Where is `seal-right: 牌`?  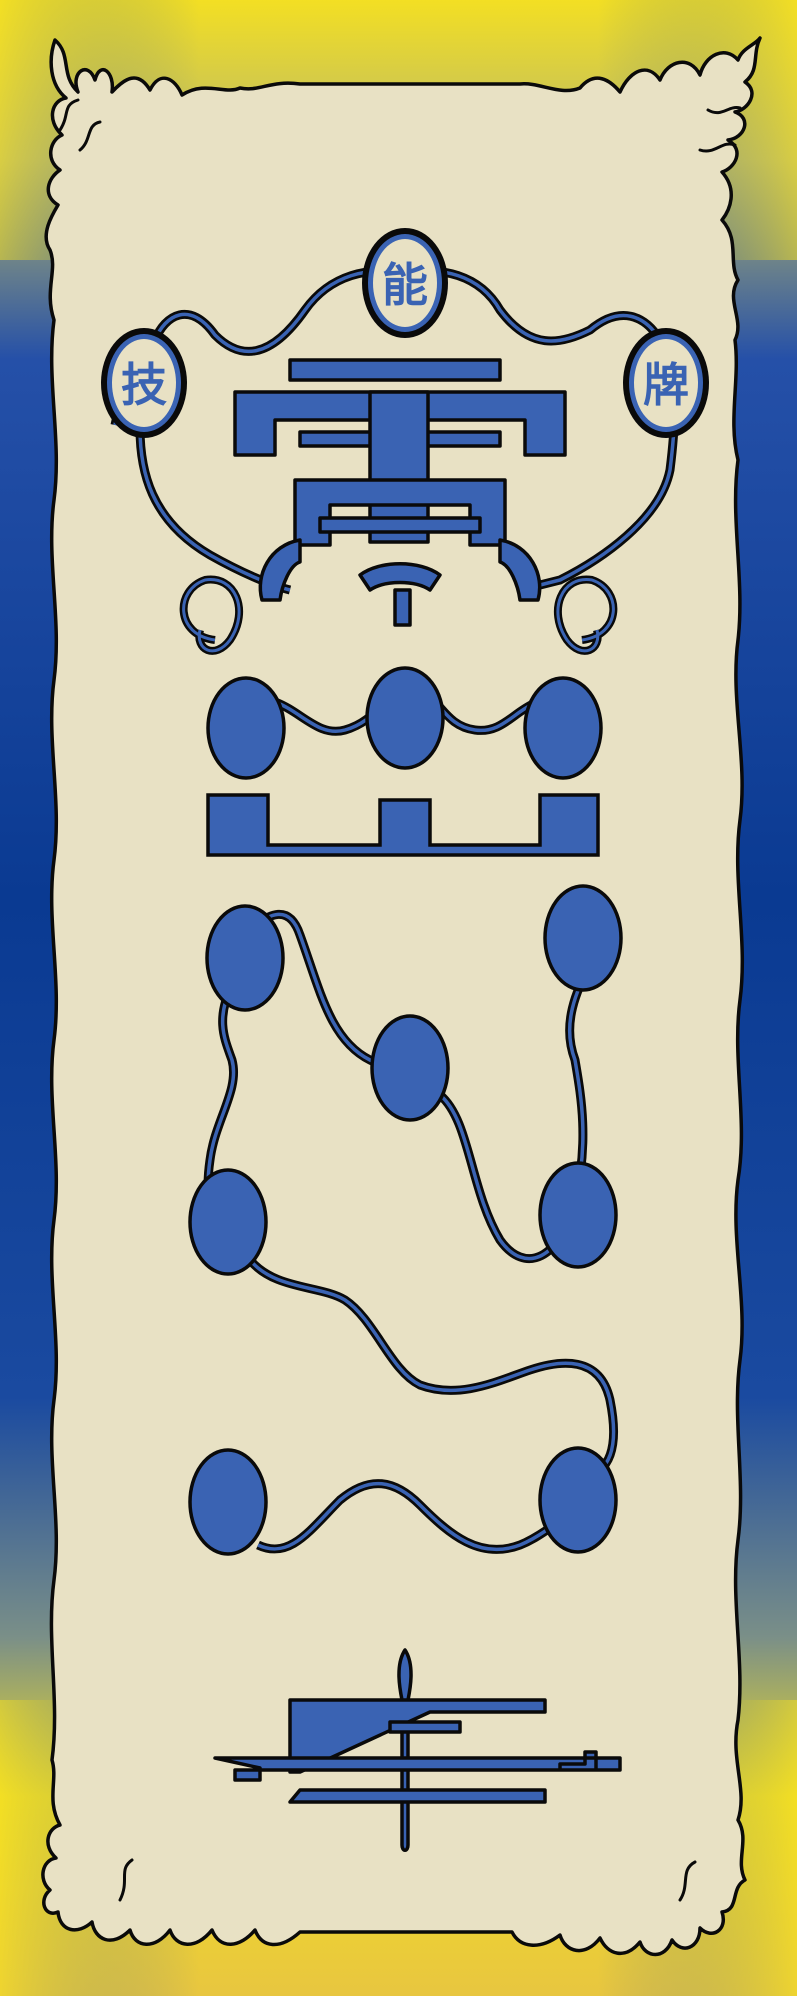 seal-right: 牌 is located at coordinates (666, 383).